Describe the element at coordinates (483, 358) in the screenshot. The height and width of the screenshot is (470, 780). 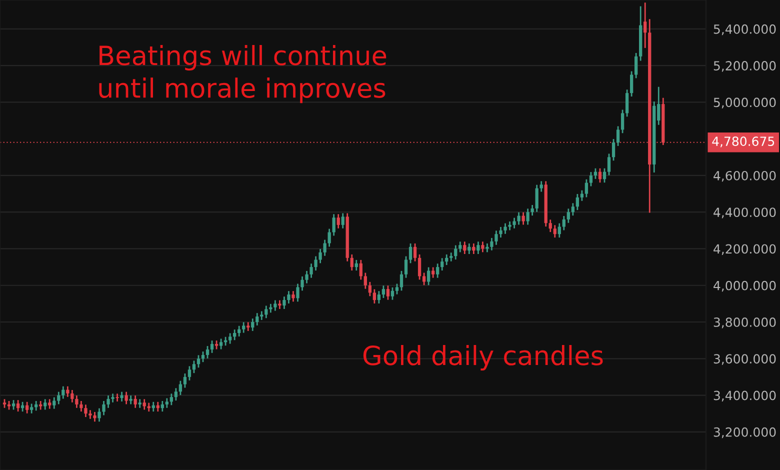
I see `annotation: Gold daily candles` at that location.